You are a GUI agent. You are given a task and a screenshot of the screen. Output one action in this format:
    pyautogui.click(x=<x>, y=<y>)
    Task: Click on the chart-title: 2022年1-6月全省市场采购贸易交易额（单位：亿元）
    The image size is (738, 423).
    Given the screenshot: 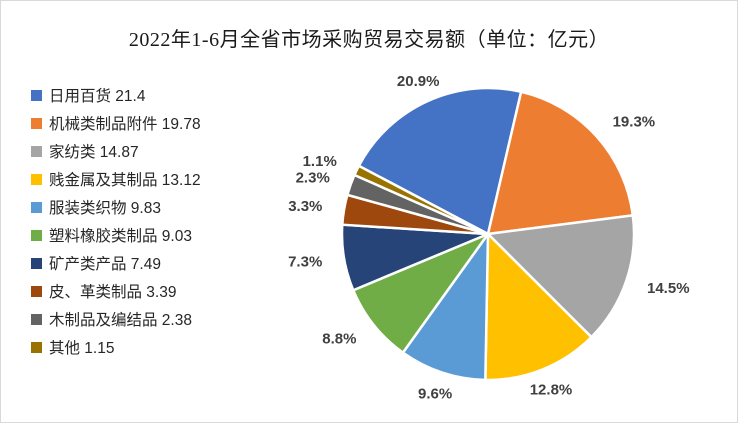 What is the action you would take?
    pyautogui.click(x=369, y=40)
    